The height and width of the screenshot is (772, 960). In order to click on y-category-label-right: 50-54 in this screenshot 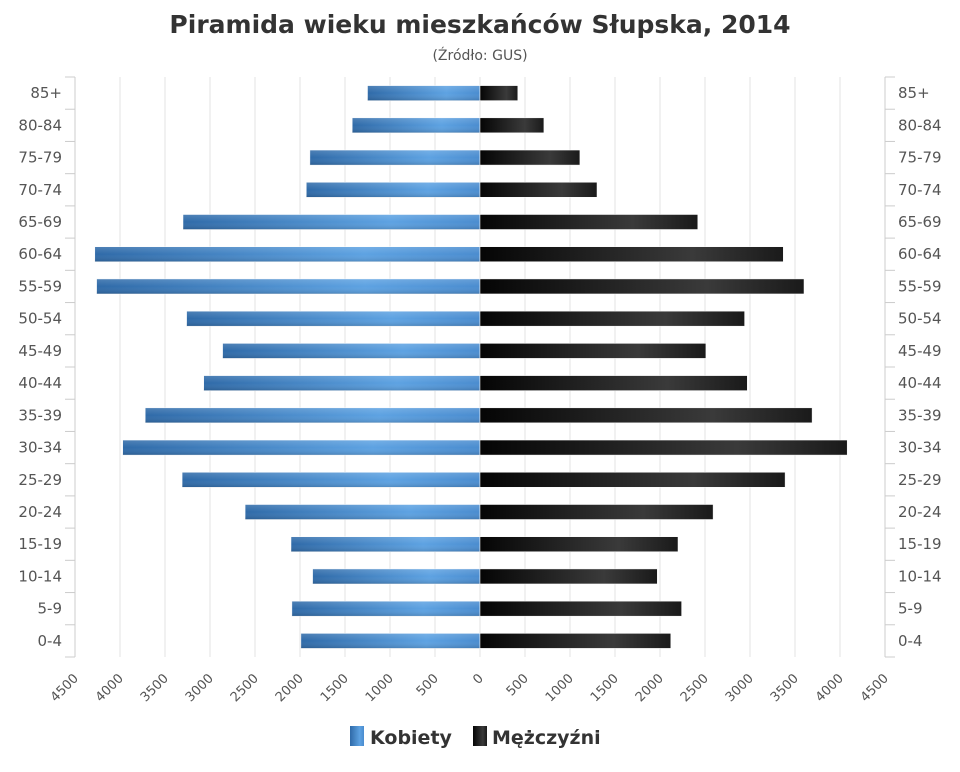, I will do `click(920, 319)`.